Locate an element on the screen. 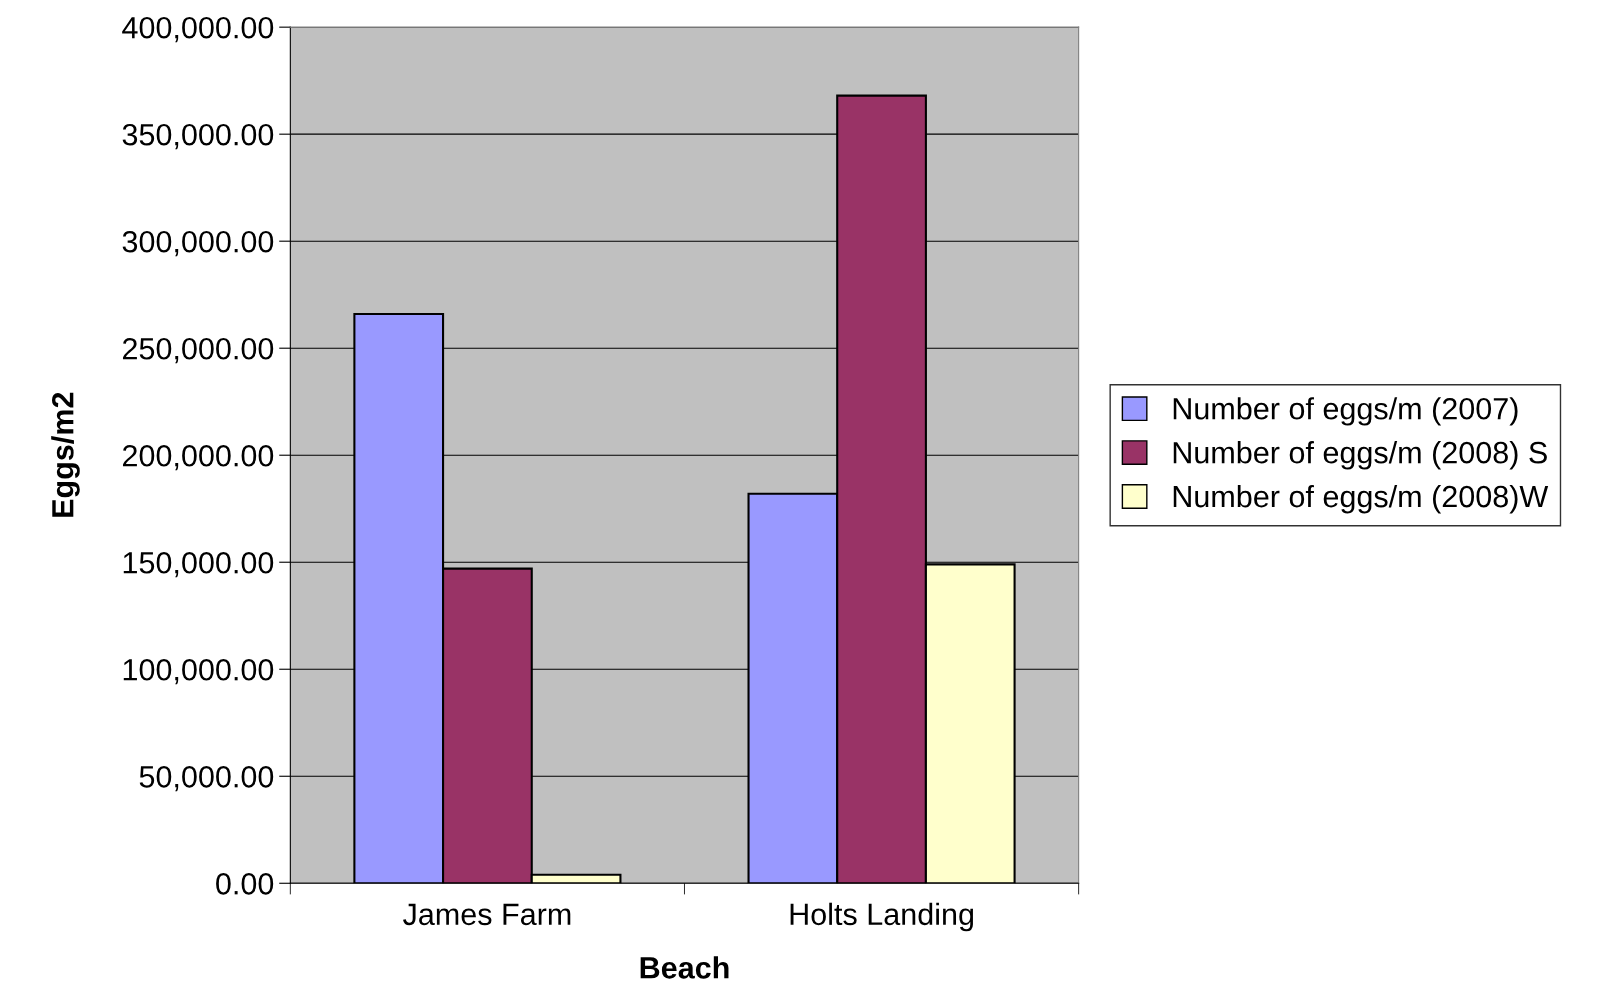 The height and width of the screenshot is (1006, 1622). y-tick-label: 150,000.00 is located at coordinates (198, 564).